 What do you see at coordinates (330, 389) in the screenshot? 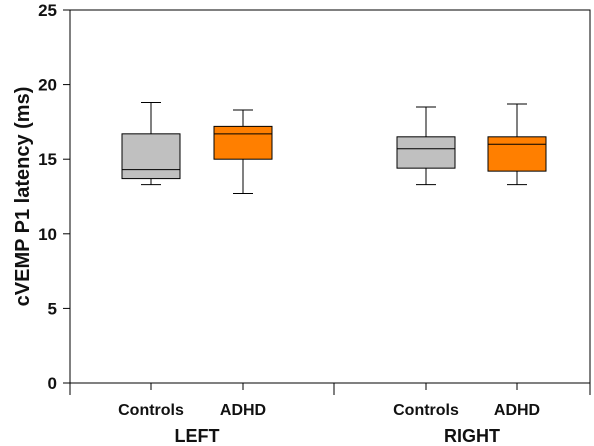
I see `x-axis` at bounding box center [330, 389].